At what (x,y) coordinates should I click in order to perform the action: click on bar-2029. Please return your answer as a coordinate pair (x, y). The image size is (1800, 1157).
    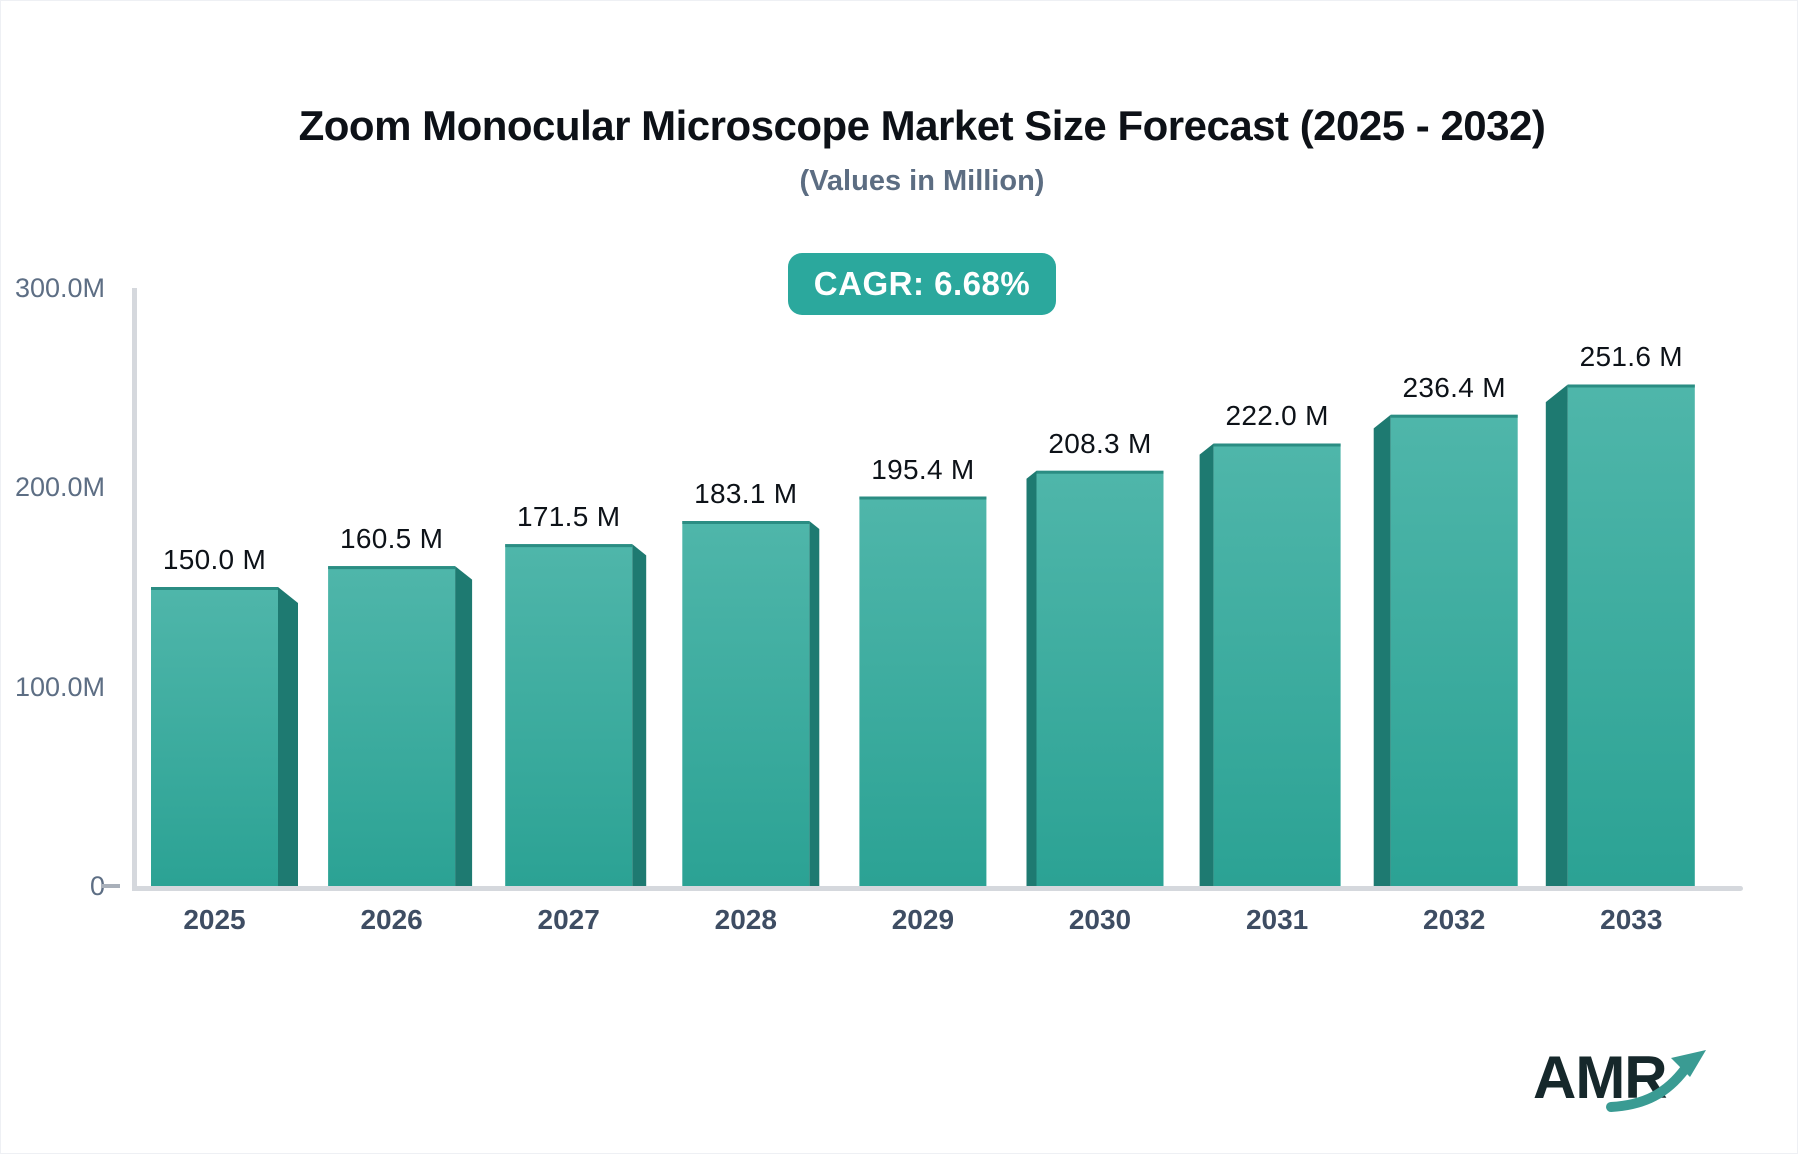
    Looking at the image, I should click on (923, 692).